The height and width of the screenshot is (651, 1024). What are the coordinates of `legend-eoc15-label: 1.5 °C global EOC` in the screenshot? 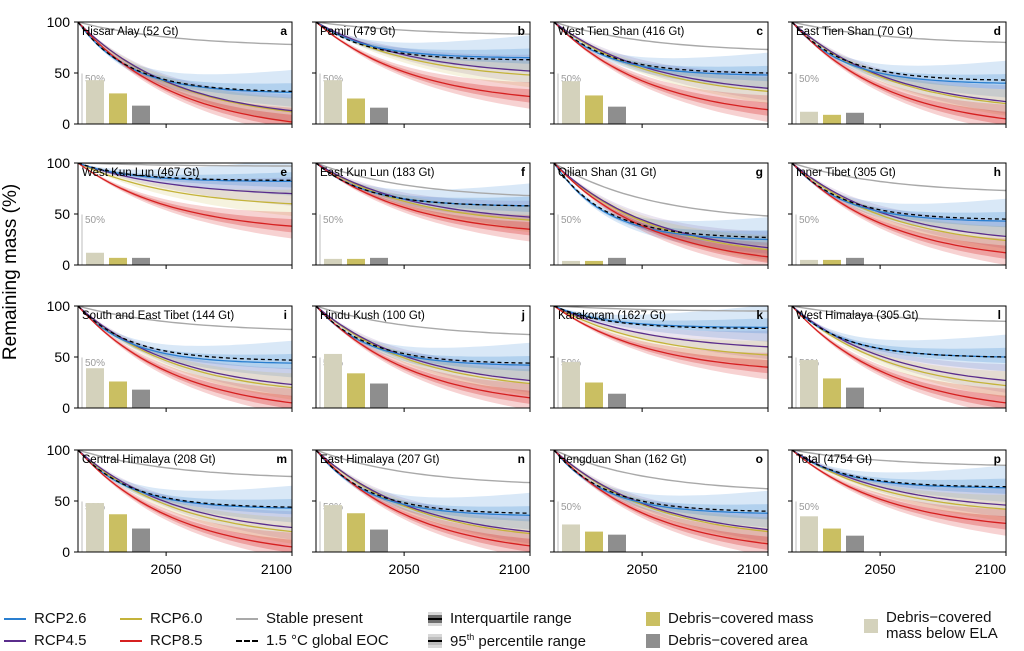 It's located at (327, 640).